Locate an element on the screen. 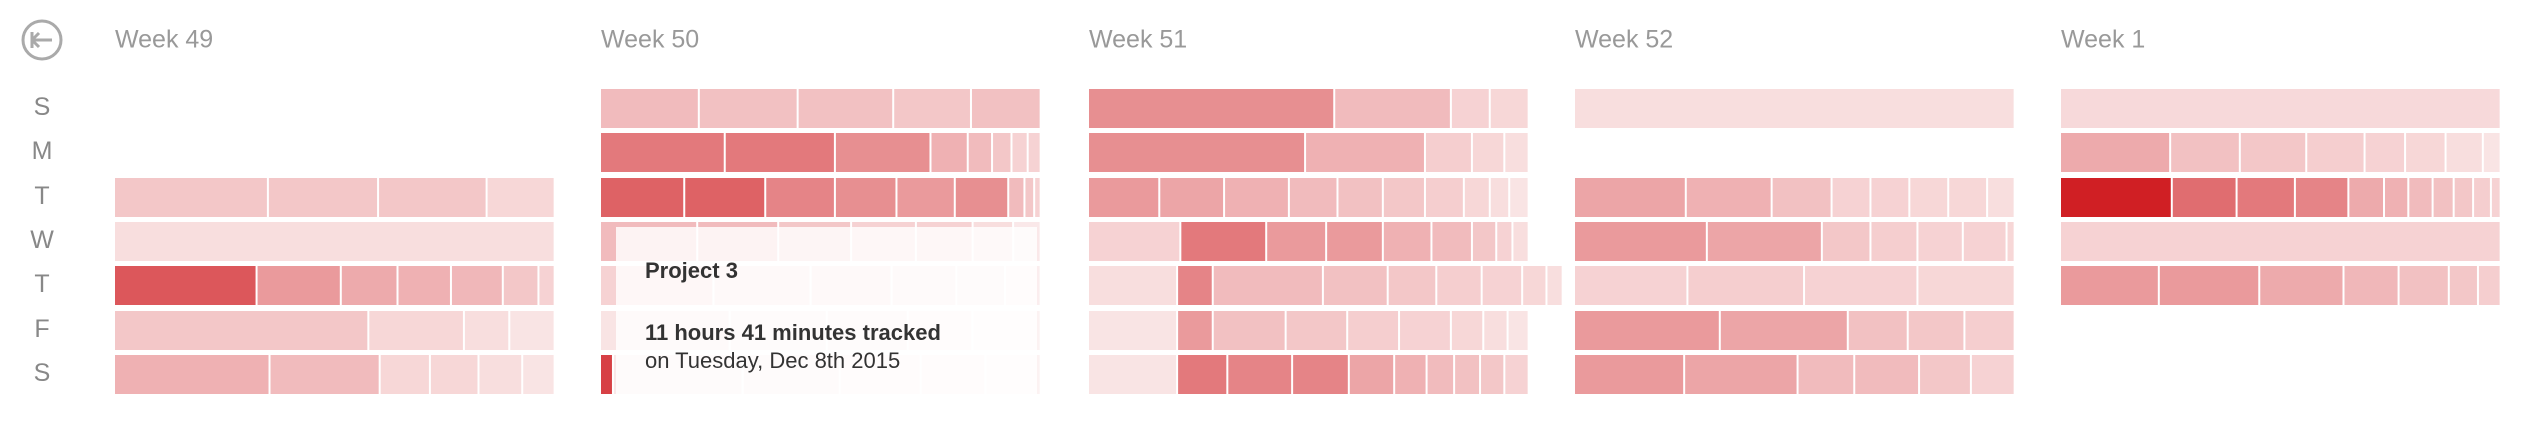 This screenshot has height=434, width=2526. day-label: M is located at coordinates (42, 151).